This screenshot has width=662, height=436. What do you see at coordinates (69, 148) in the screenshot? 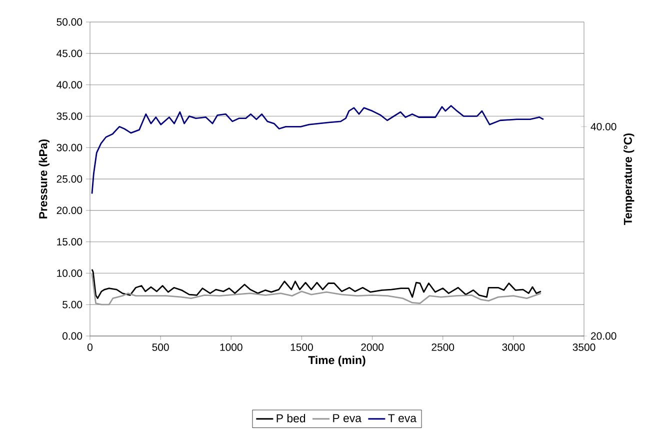
I see `y-tick-label: 30.00` at bounding box center [69, 148].